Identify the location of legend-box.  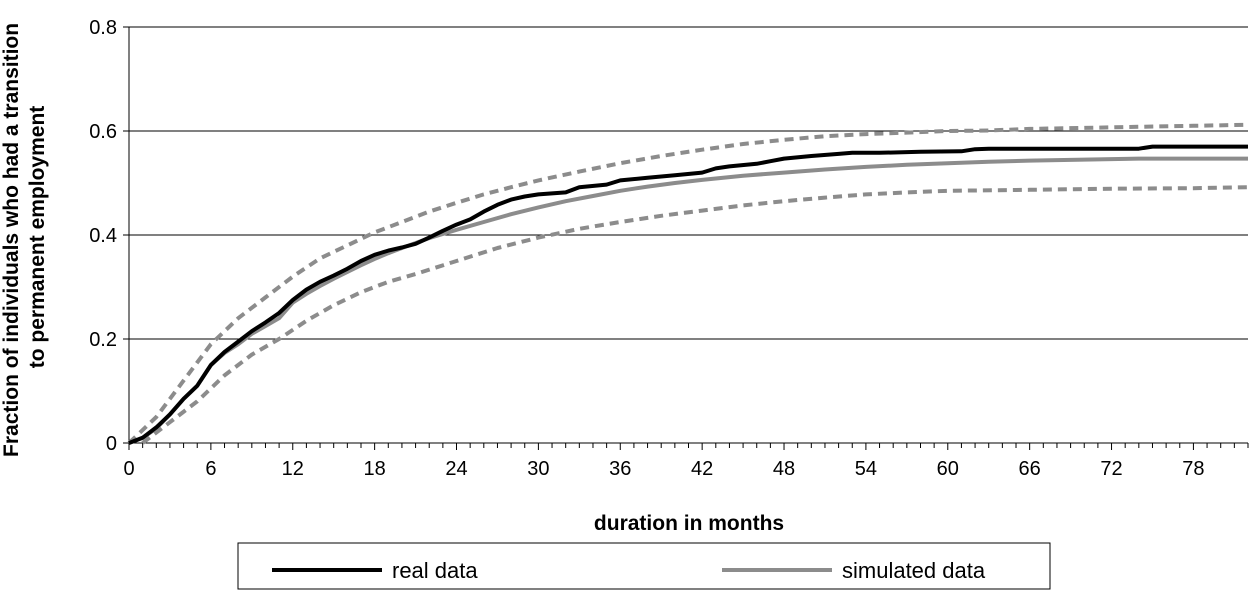
(644, 566).